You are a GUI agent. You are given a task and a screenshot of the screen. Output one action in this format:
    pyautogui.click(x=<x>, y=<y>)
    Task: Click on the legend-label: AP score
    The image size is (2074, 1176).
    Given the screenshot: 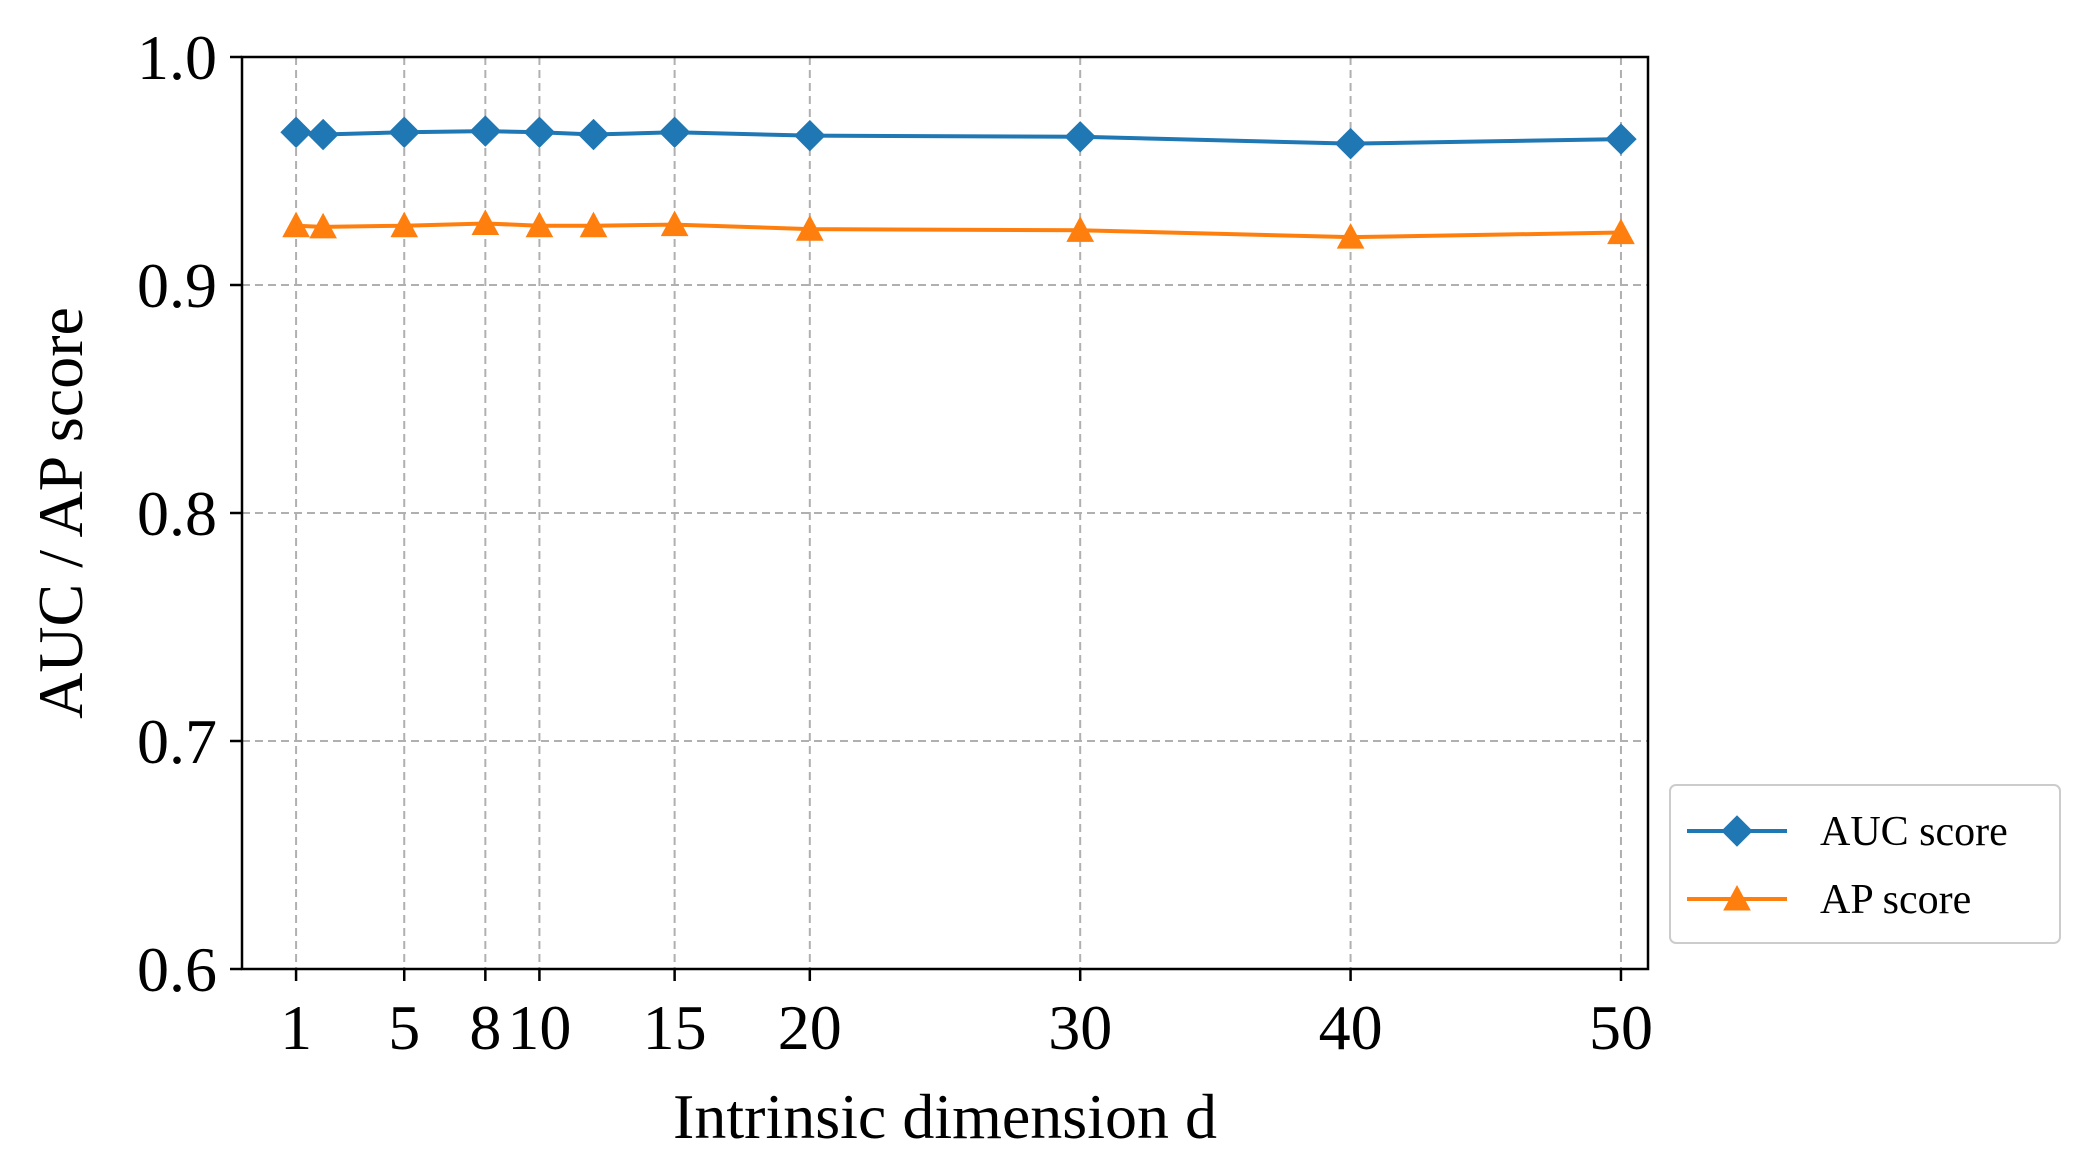 What is the action you would take?
    pyautogui.click(x=1895, y=900)
    